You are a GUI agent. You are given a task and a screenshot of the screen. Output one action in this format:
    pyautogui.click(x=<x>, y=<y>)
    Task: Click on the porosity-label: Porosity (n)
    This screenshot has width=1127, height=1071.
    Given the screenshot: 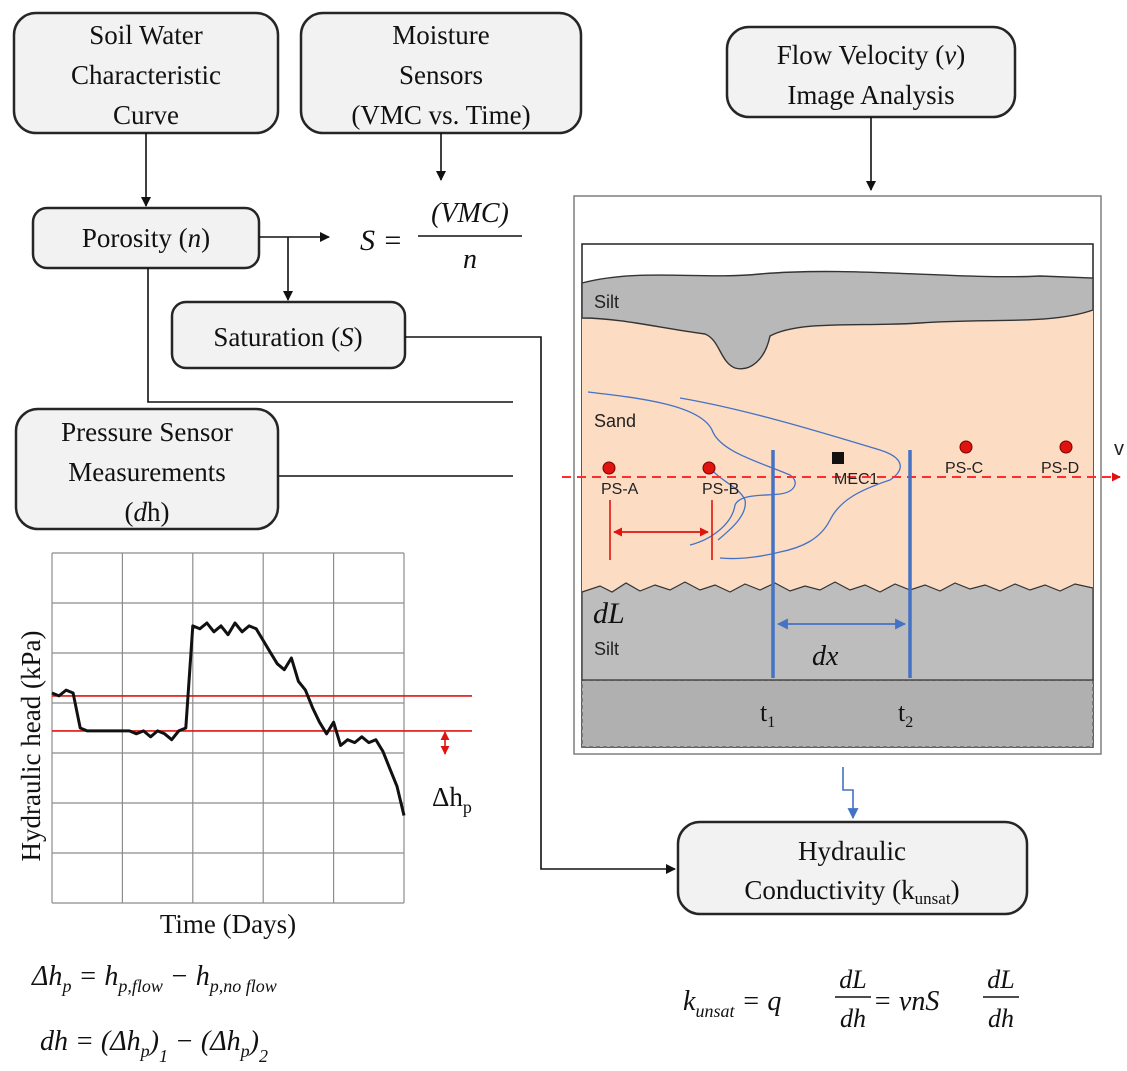 What is the action you would take?
    pyautogui.click(x=146, y=238)
    